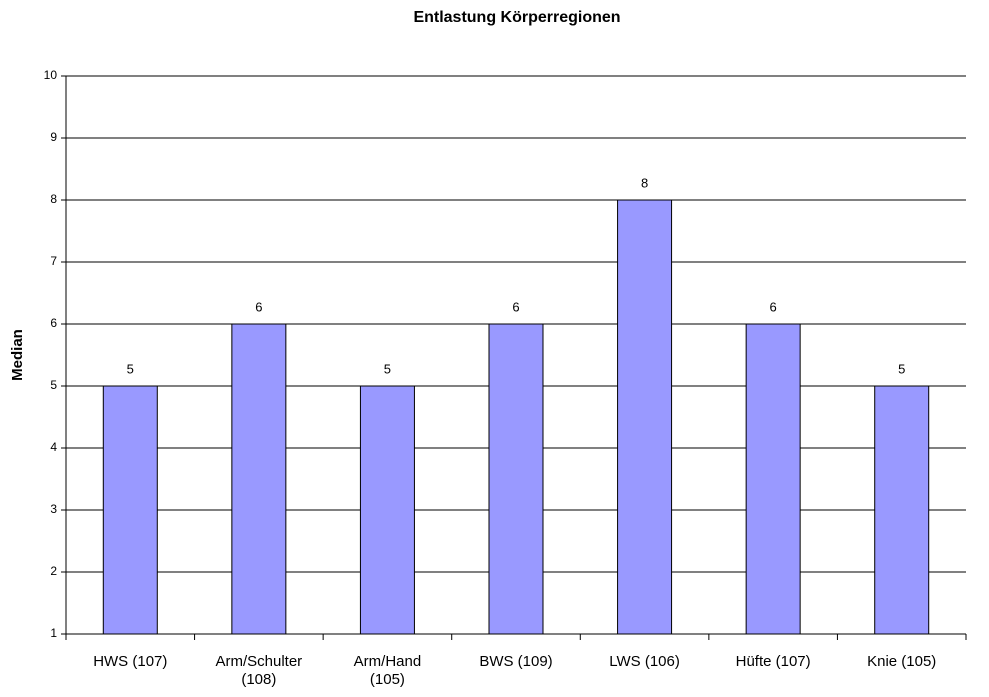  I want to click on x-tick-label: Knie (105), so click(902, 661).